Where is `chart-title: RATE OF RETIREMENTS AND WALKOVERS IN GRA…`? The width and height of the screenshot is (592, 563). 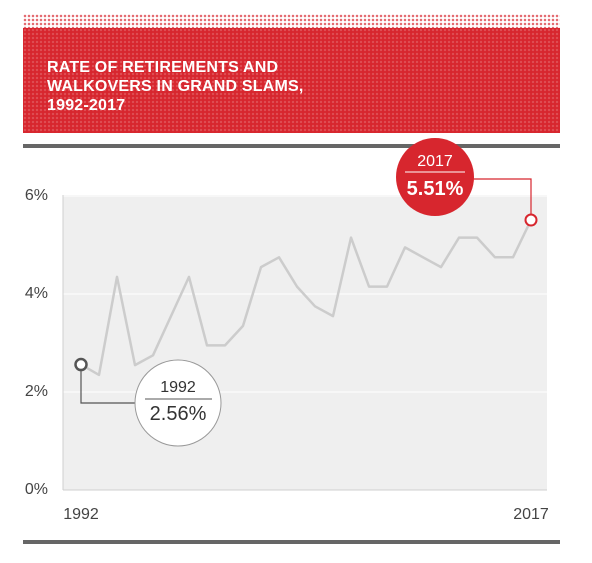 chart-title: RATE OF RETIREMENTS AND WALKOVERS IN GRA… is located at coordinates (175, 86).